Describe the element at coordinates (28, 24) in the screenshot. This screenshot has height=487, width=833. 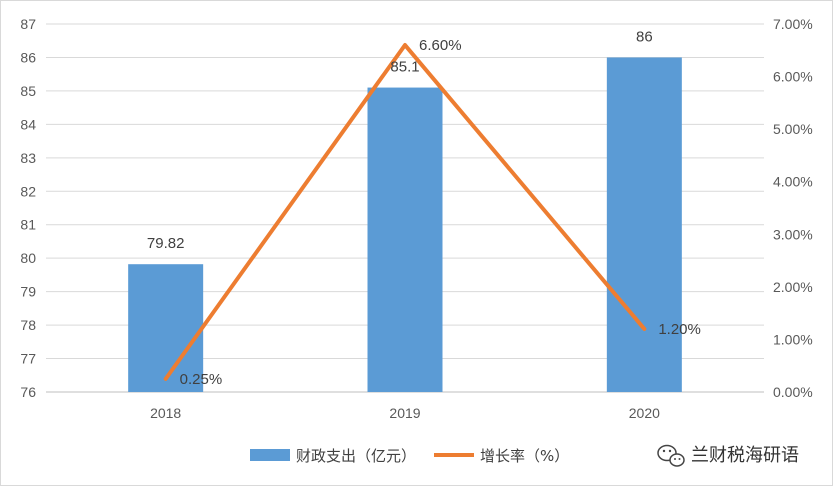
I see `left-axis-tick-label: 87` at that location.